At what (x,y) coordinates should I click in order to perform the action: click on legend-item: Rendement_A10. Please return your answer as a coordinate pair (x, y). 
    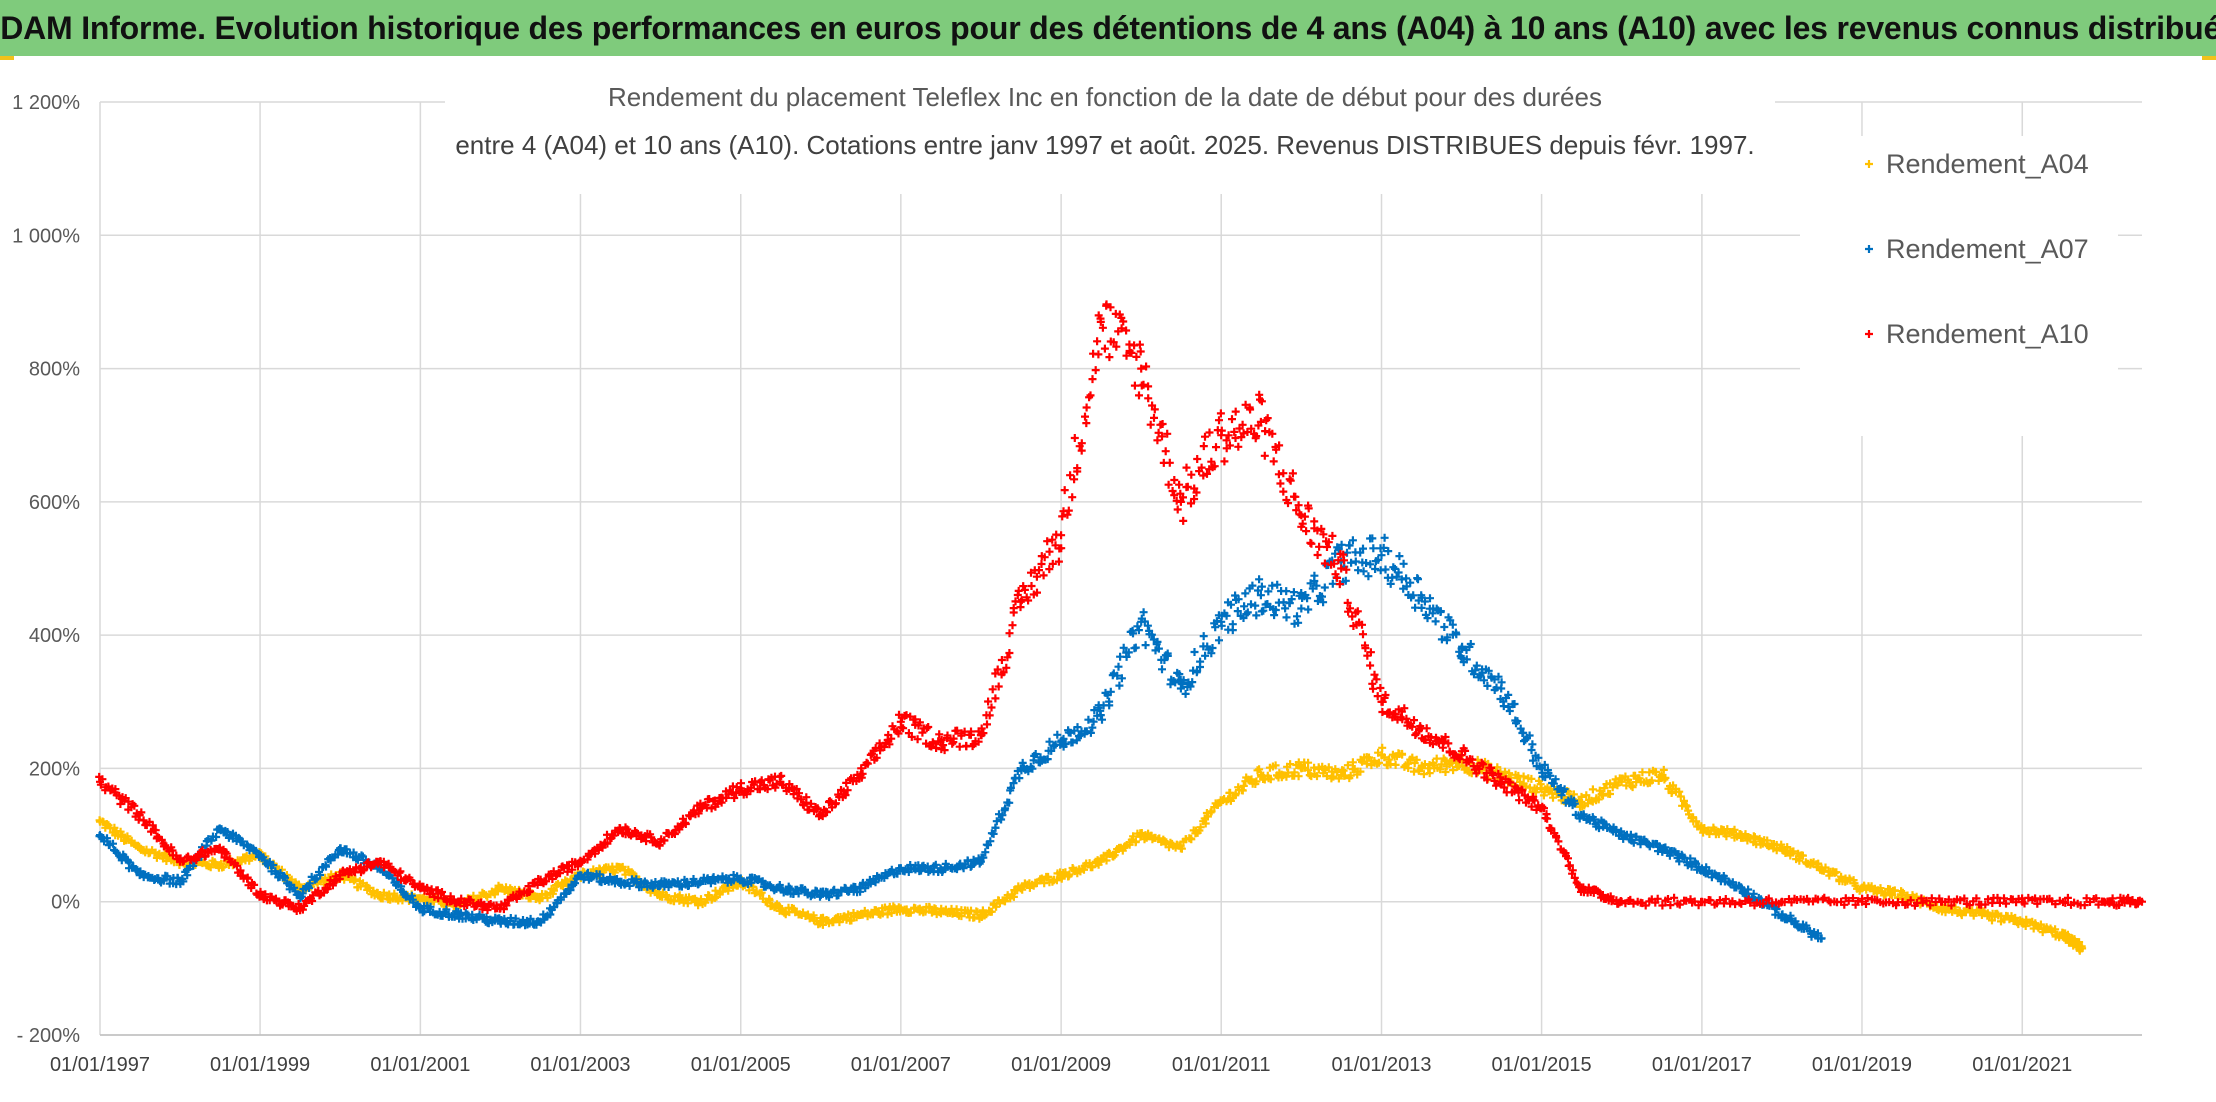
    Looking at the image, I should click on (1977, 334).